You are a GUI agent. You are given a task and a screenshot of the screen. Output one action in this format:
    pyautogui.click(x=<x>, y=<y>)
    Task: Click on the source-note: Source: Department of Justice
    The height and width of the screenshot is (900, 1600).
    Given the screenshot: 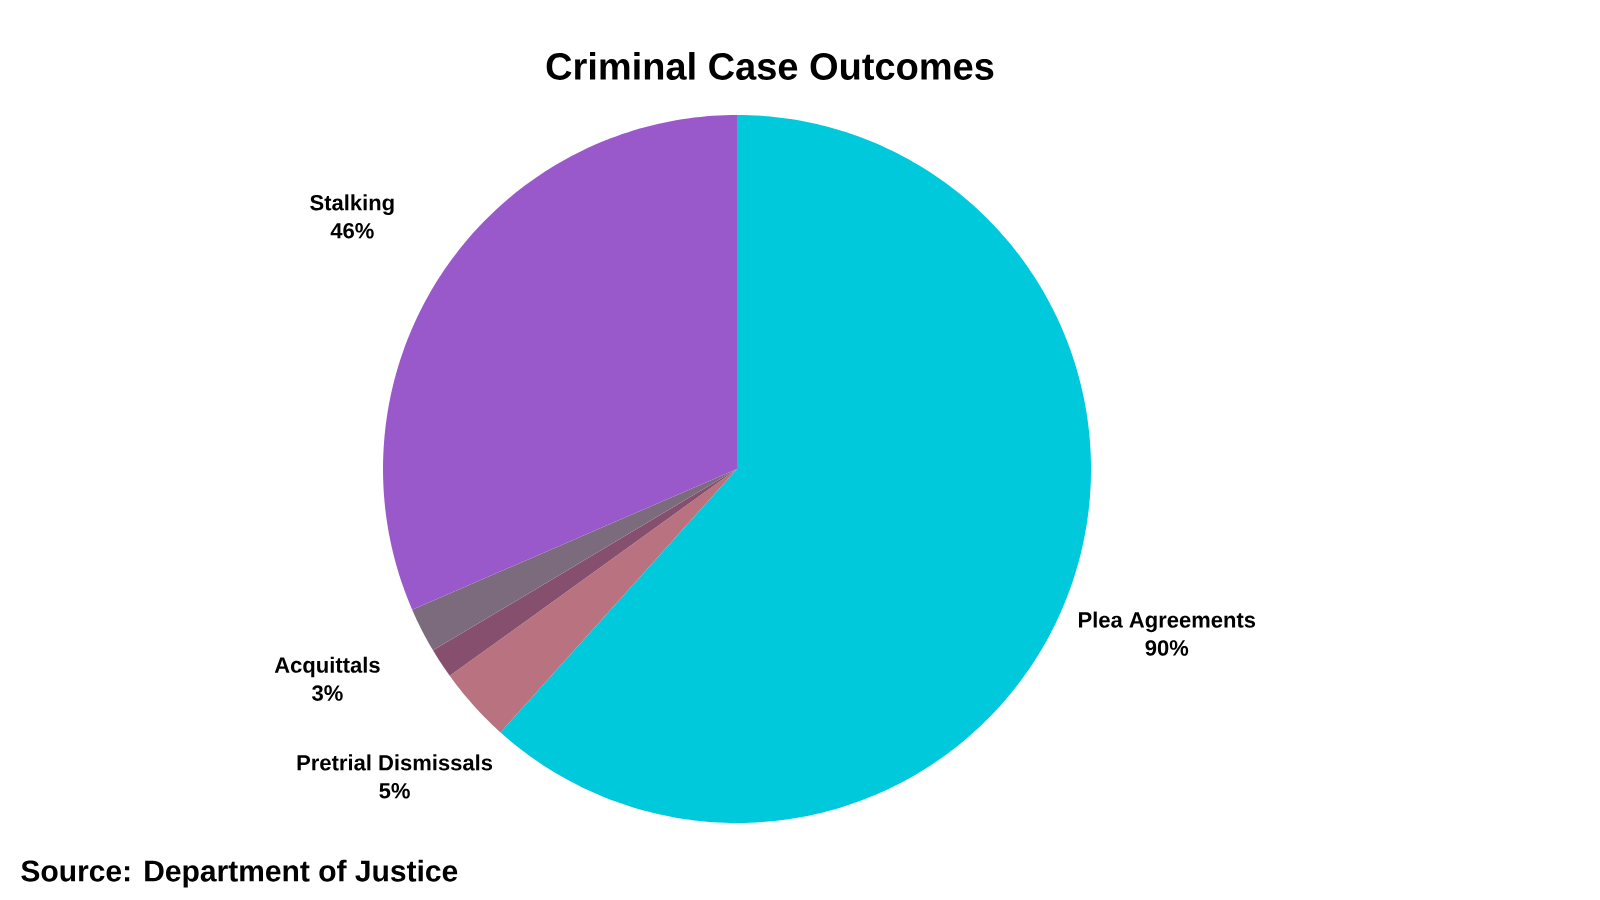 What is the action you would take?
    pyautogui.click(x=239, y=873)
    